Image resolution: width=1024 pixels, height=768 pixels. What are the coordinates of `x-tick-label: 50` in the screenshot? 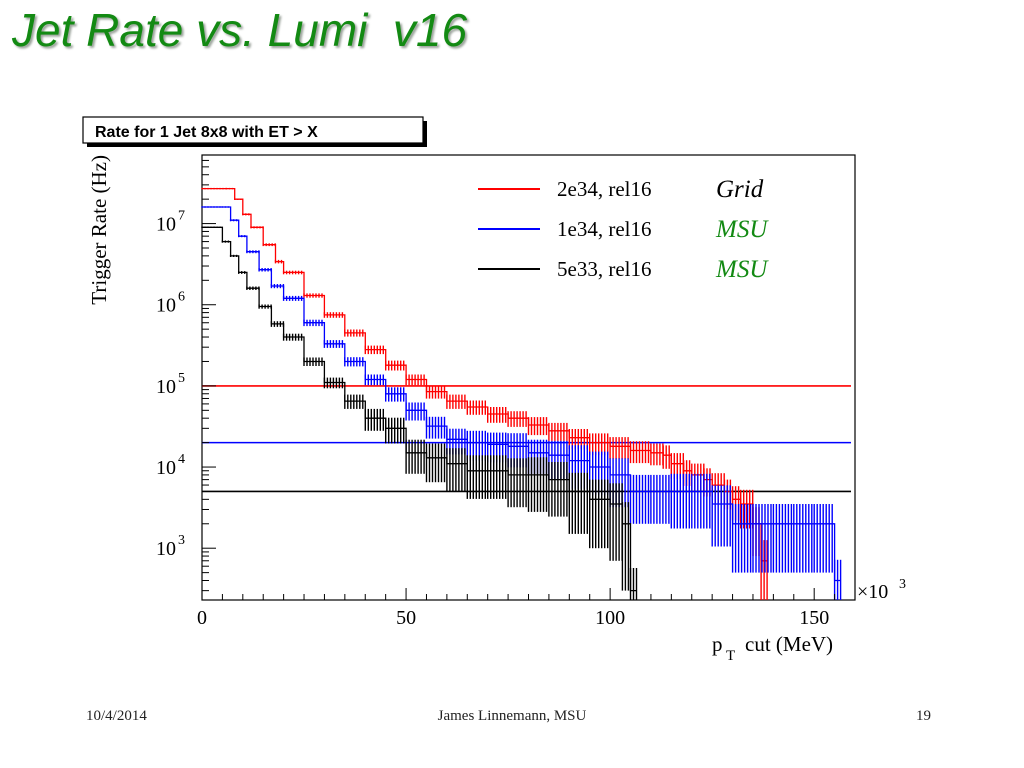 It's located at (406, 618).